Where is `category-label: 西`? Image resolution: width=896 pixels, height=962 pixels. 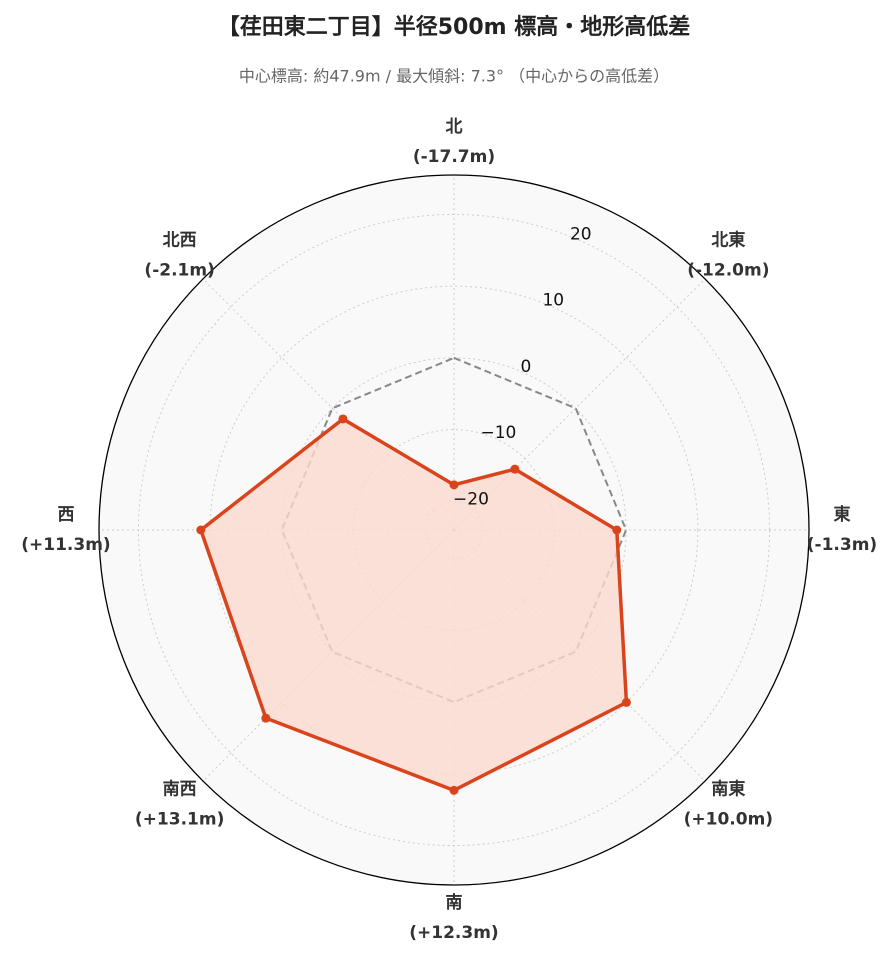
category-label: 西 is located at coordinates (66, 515).